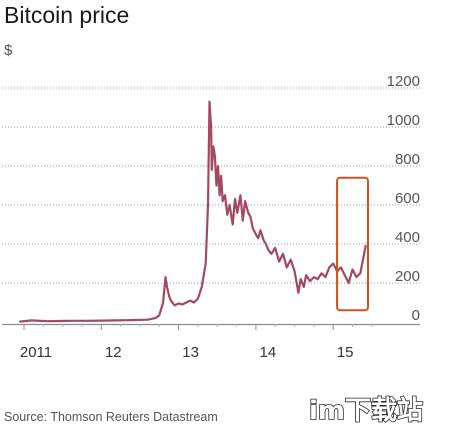 This screenshot has width=465, height=430. What do you see at coordinates (403, 120) in the screenshot?
I see `y-tick-1000: 1000` at bounding box center [403, 120].